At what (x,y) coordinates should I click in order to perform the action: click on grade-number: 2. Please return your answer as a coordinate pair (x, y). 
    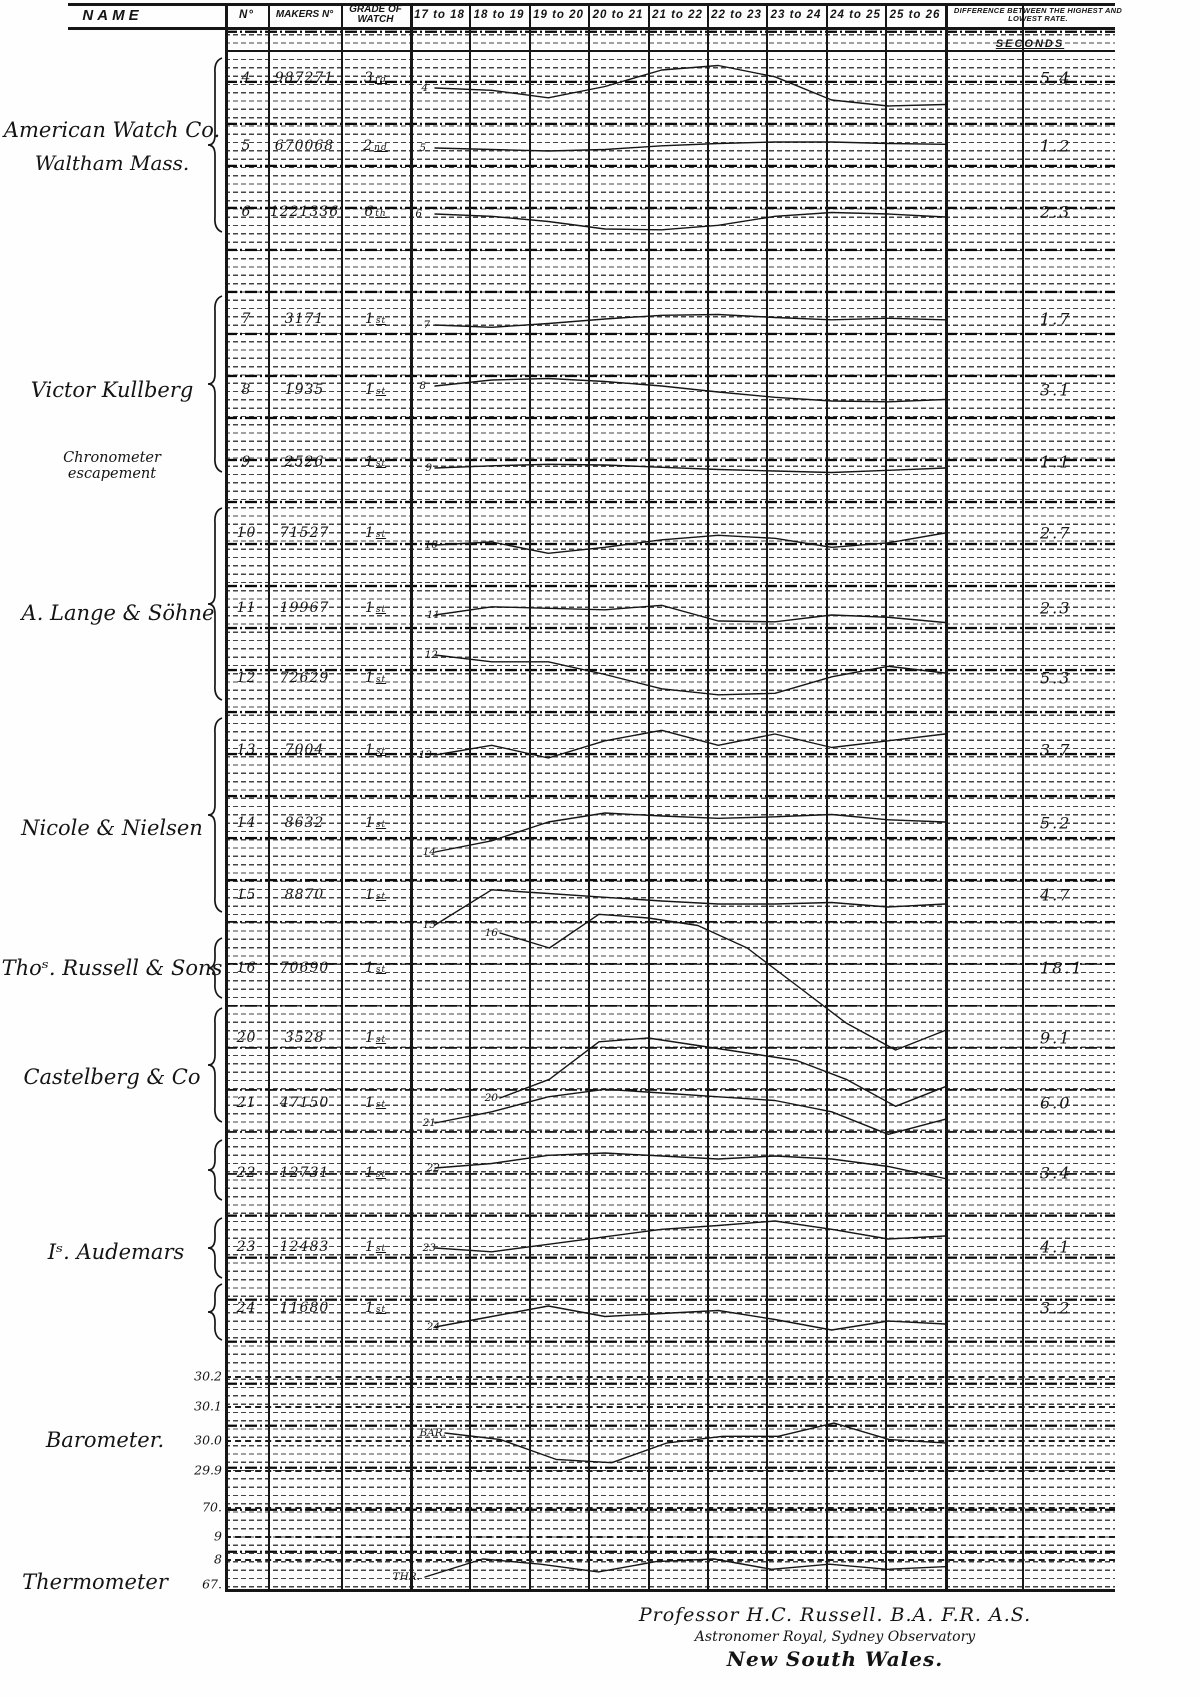
    Looking at the image, I should click on (368, 146).